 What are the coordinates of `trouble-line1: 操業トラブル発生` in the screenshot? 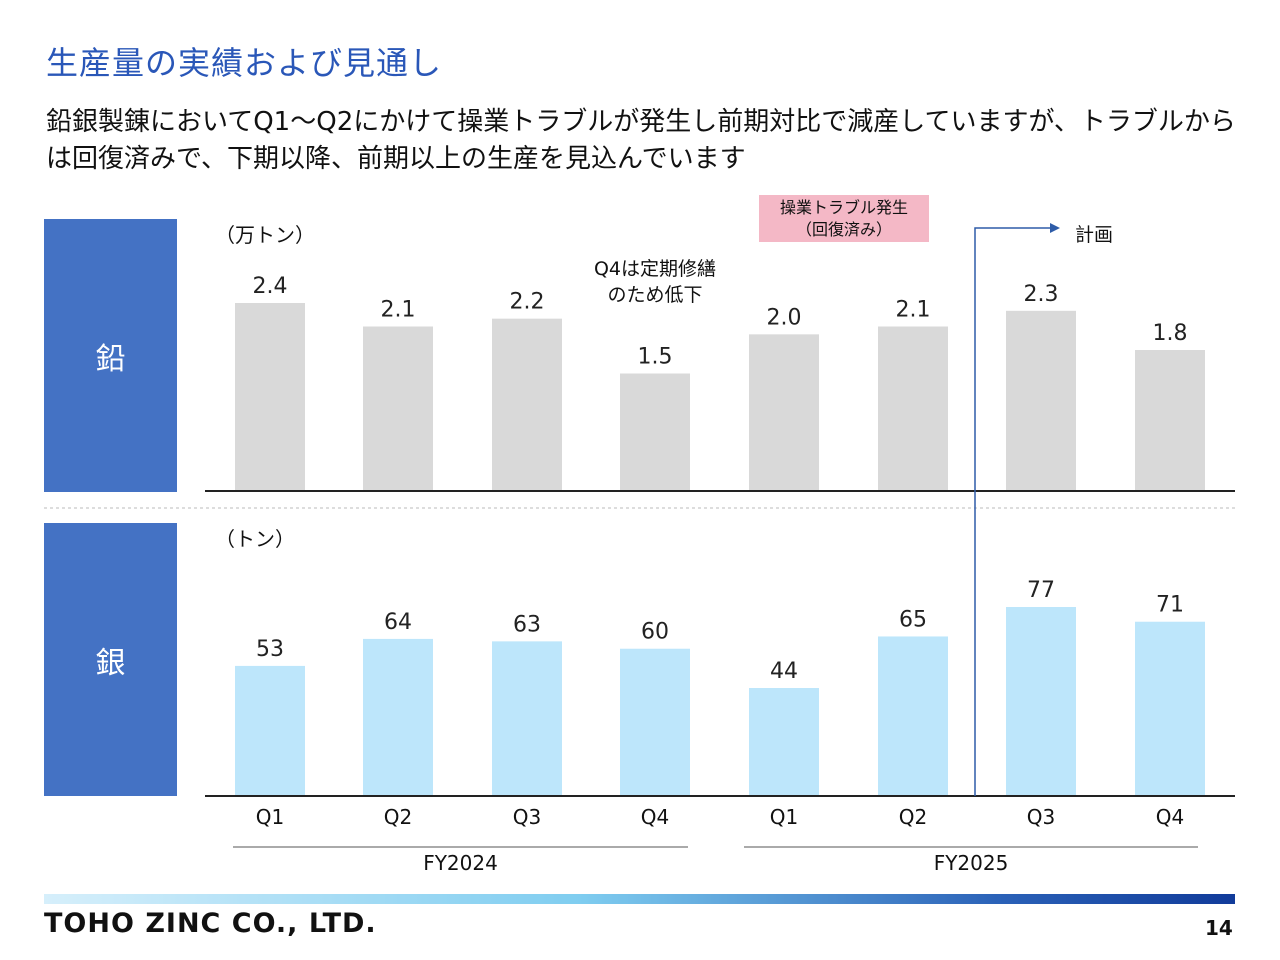 It's located at (843, 207).